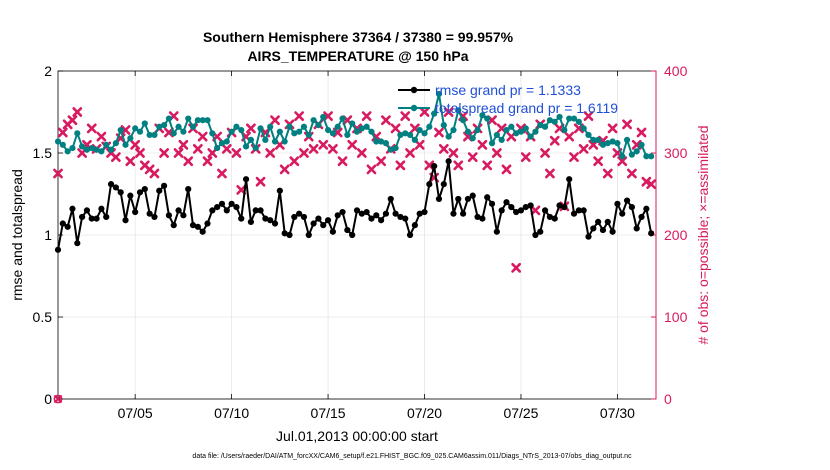 The width and height of the screenshot is (830, 470). What do you see at coordinates (668, 399) in the screenshot?
I see `right-y-tick-label-0: 0` at bounding box center [668, 399].